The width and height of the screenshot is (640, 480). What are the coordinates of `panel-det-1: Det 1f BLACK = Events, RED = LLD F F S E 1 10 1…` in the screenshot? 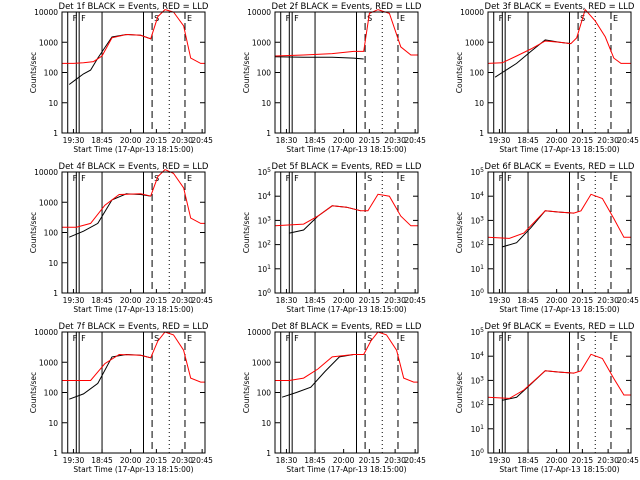 It's located at (121, 78).